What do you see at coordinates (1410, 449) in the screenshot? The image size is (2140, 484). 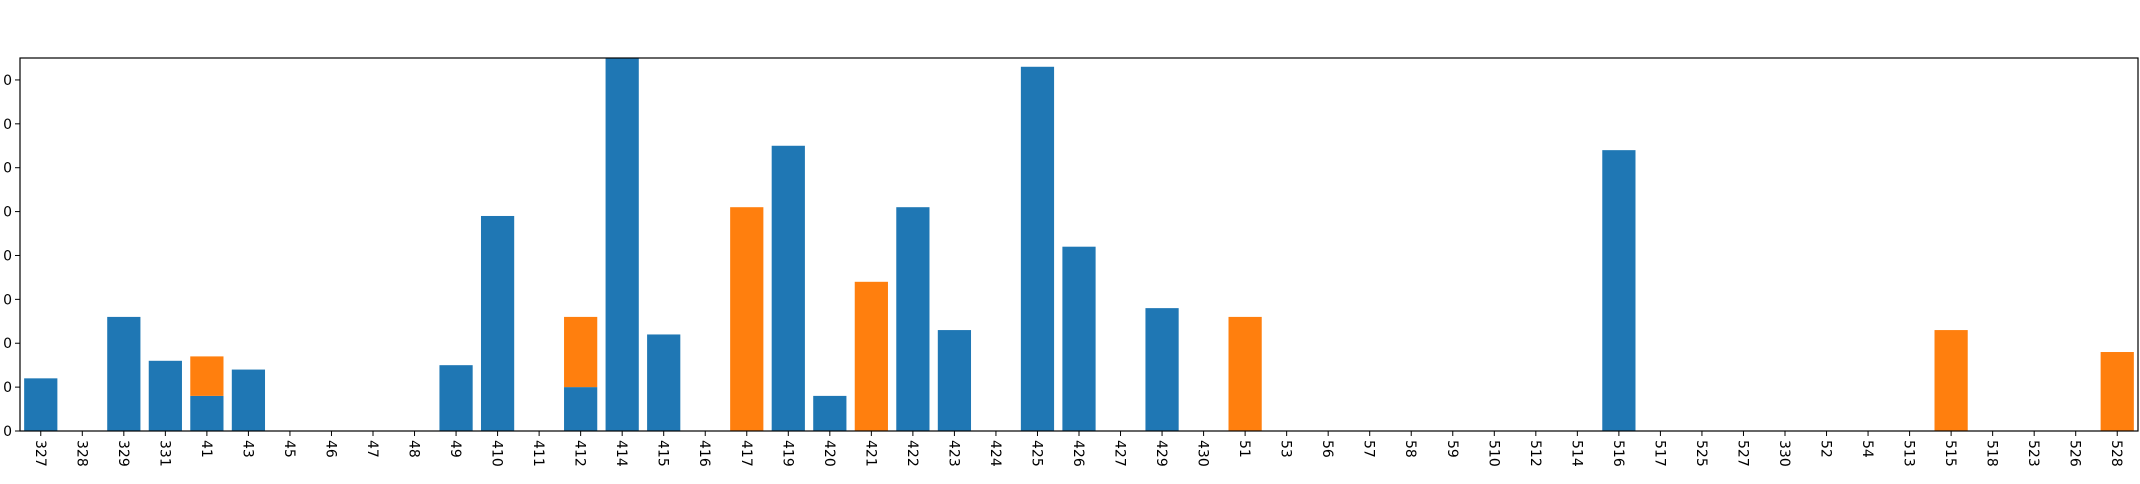 I see `x-tick-label-58: 58` at bounding box center [1410, 449].